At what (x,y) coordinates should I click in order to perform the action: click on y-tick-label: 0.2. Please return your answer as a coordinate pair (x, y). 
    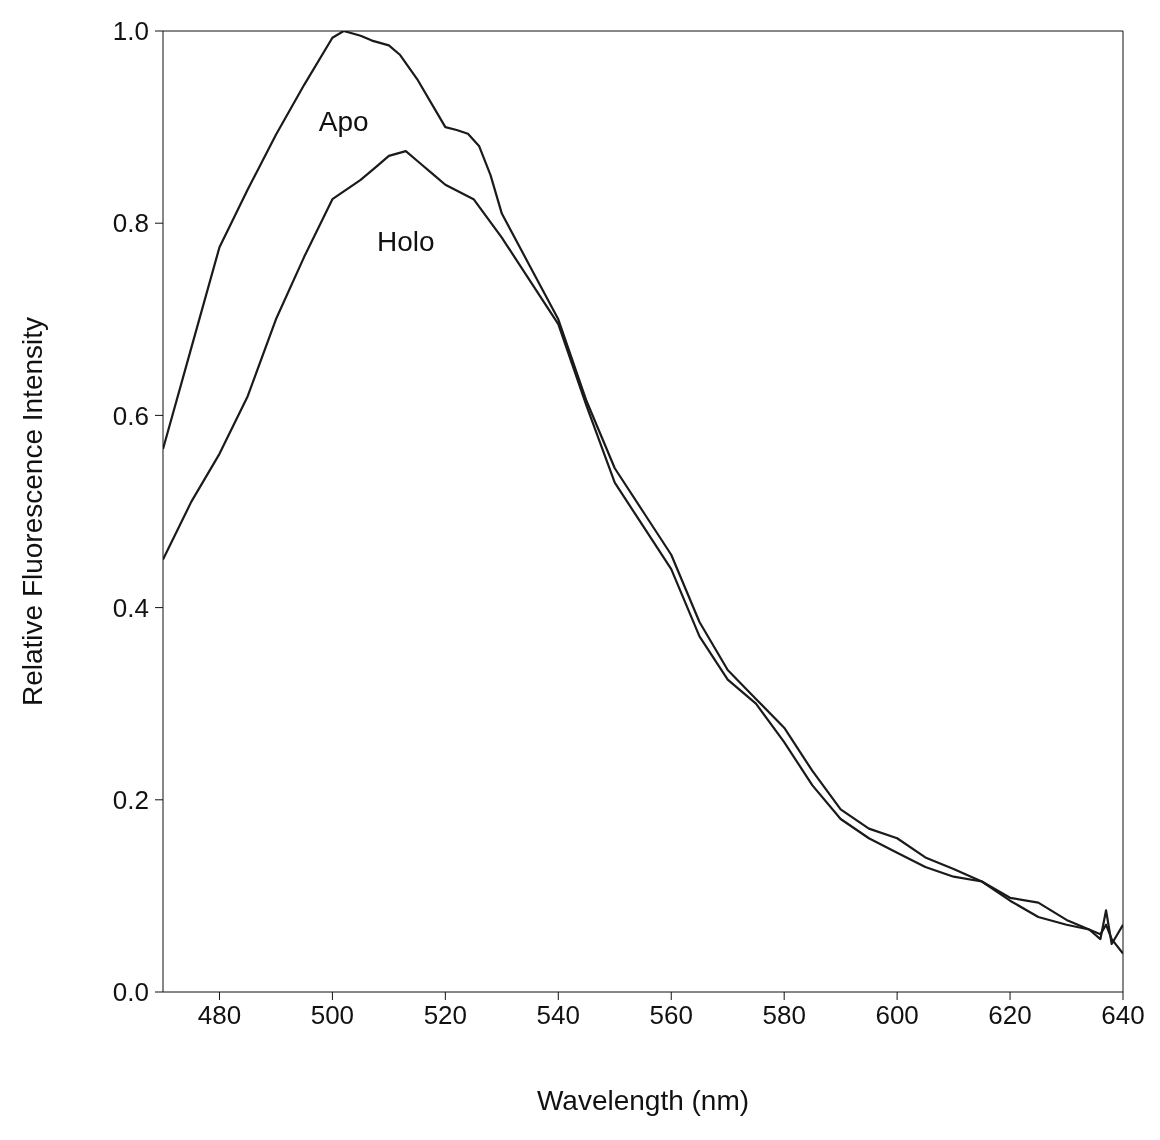
    Looking at the image, I should click on (130, 800).